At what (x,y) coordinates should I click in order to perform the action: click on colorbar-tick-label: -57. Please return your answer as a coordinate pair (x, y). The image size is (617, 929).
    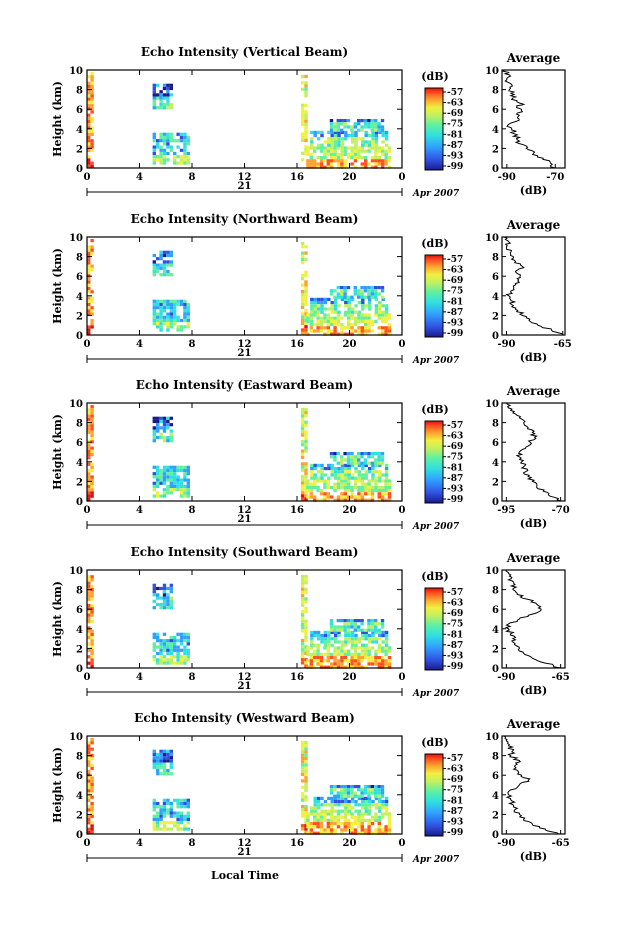
    Looking at the image, I should click on (455, 593).